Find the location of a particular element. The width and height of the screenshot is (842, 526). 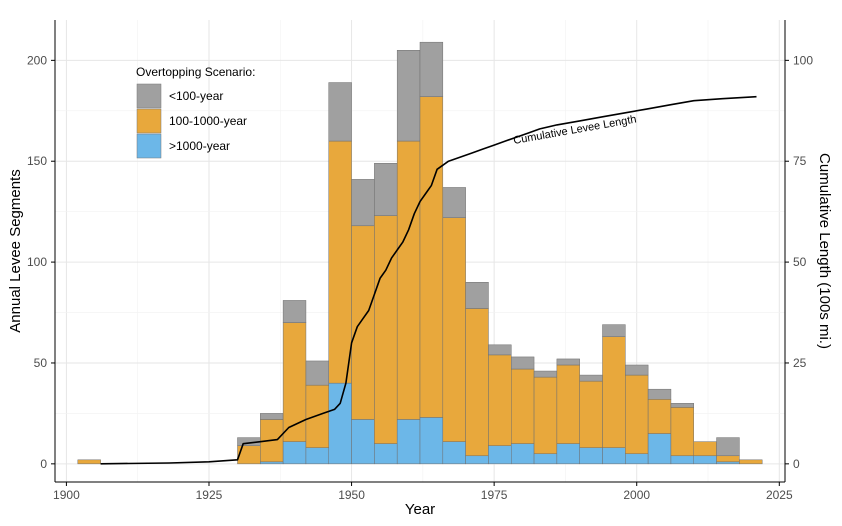

y2-tick-label: 75 is located at coordinates (800, 161).